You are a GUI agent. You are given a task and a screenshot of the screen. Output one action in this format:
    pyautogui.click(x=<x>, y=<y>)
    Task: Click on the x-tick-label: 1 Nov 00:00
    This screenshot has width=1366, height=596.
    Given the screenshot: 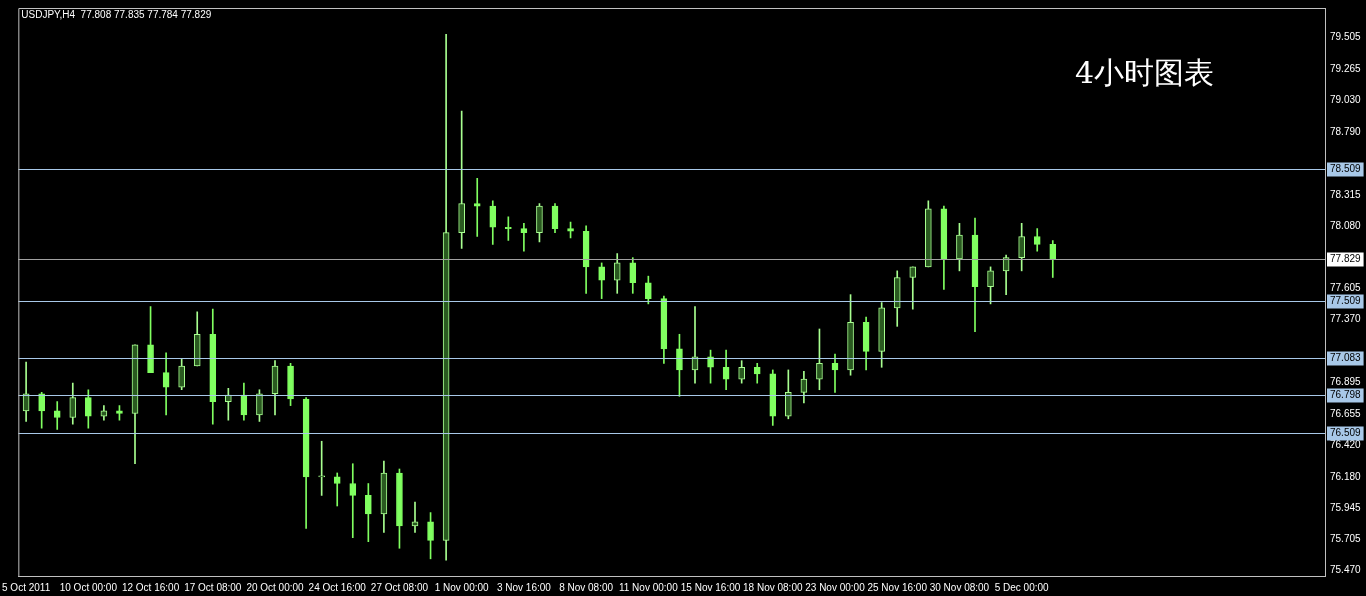 What is the action you would take?
    pyautogui.click(x=462, y=587)
    